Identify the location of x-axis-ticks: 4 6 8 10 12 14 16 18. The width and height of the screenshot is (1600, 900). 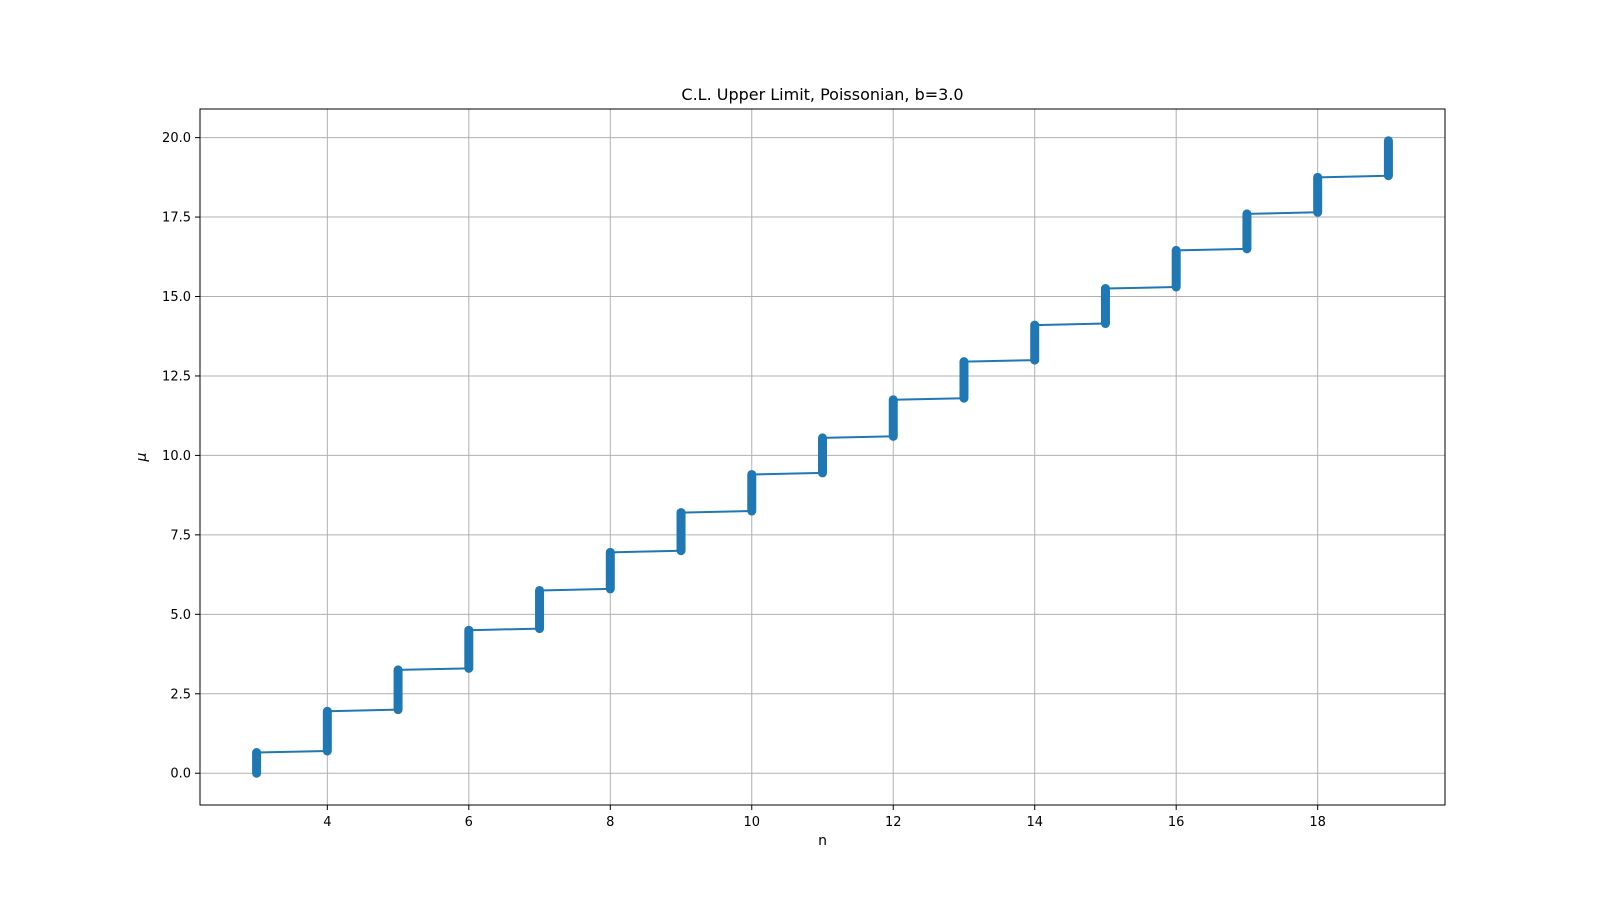
(824, 817).